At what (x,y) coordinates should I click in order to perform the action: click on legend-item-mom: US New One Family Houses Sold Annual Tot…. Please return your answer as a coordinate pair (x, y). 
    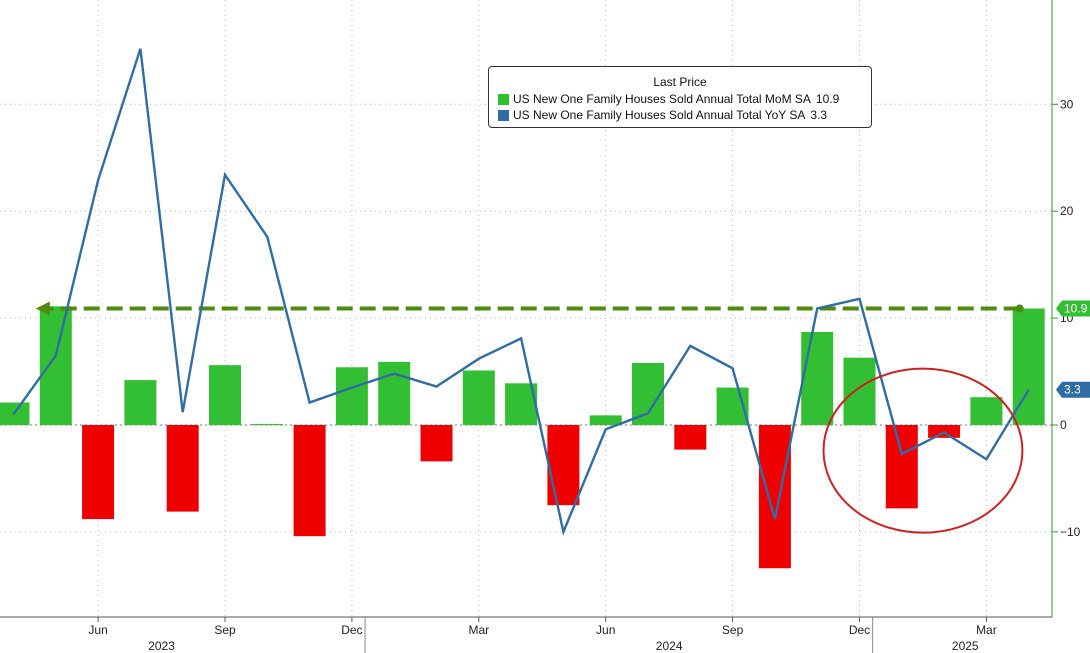
    Looking at the image, I should click on (680, 99).